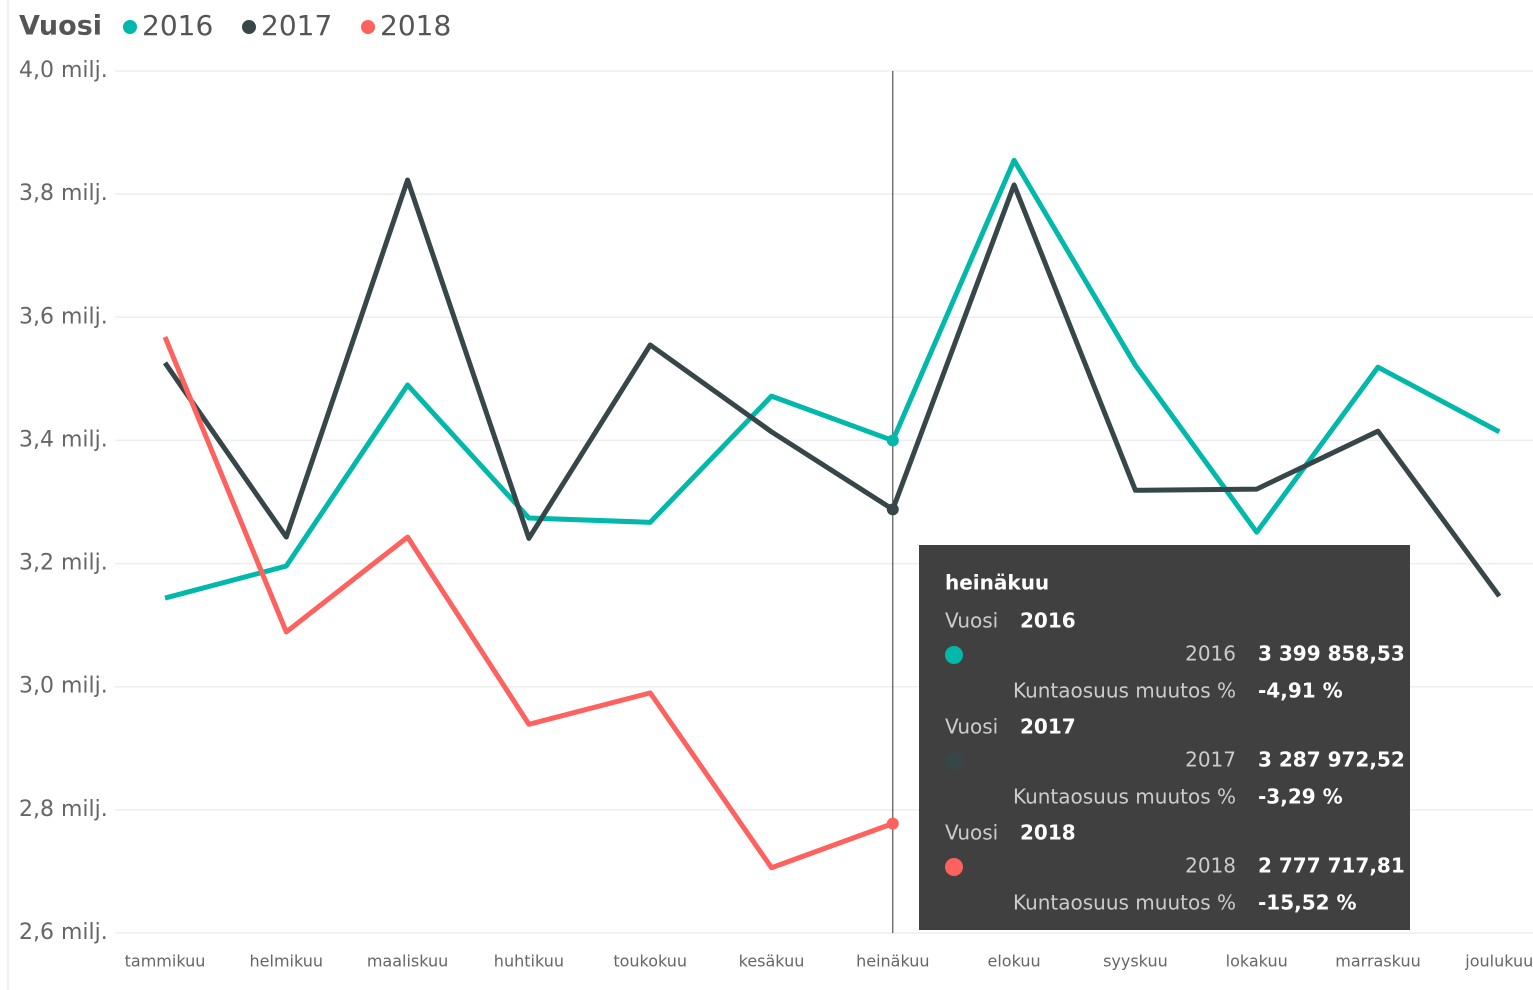  Describe the element at coordinates (1257, 961) in the screenshot. I see `x-tick-label: lokakuu` at that location.